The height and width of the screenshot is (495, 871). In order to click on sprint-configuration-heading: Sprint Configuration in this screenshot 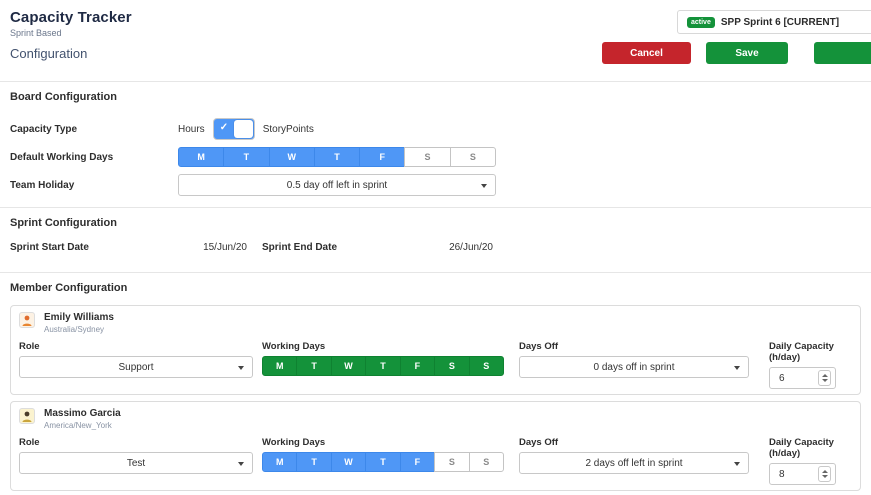, I will do `click(63, 223)`.